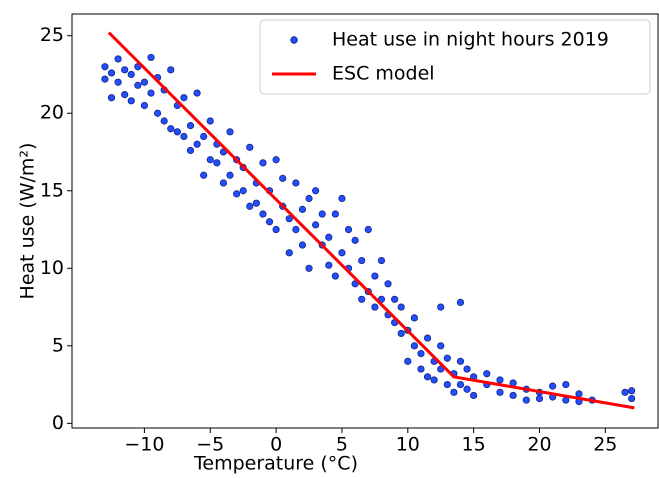 The width and height of the screenshot is (659, 478). Describe the element at coordinates (383, 74) in the screenshot. I see `legend-label: ESC model` at that location.